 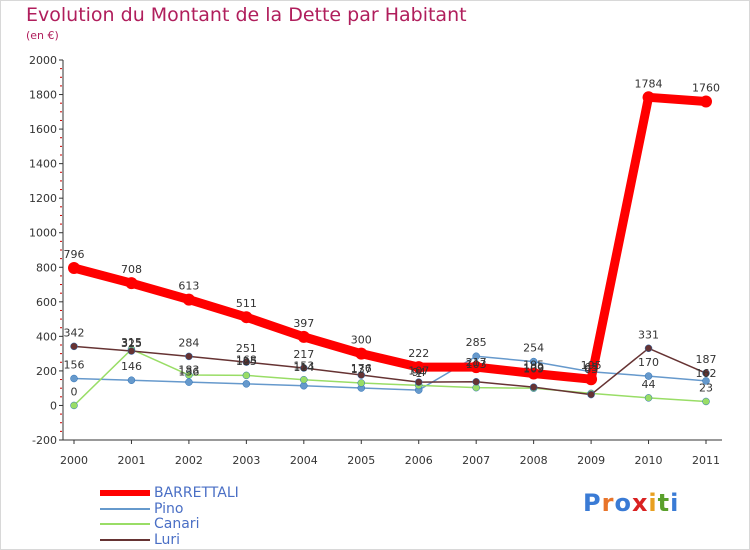 I want to click on overlap-label: 137, so click(x=361, y=369).